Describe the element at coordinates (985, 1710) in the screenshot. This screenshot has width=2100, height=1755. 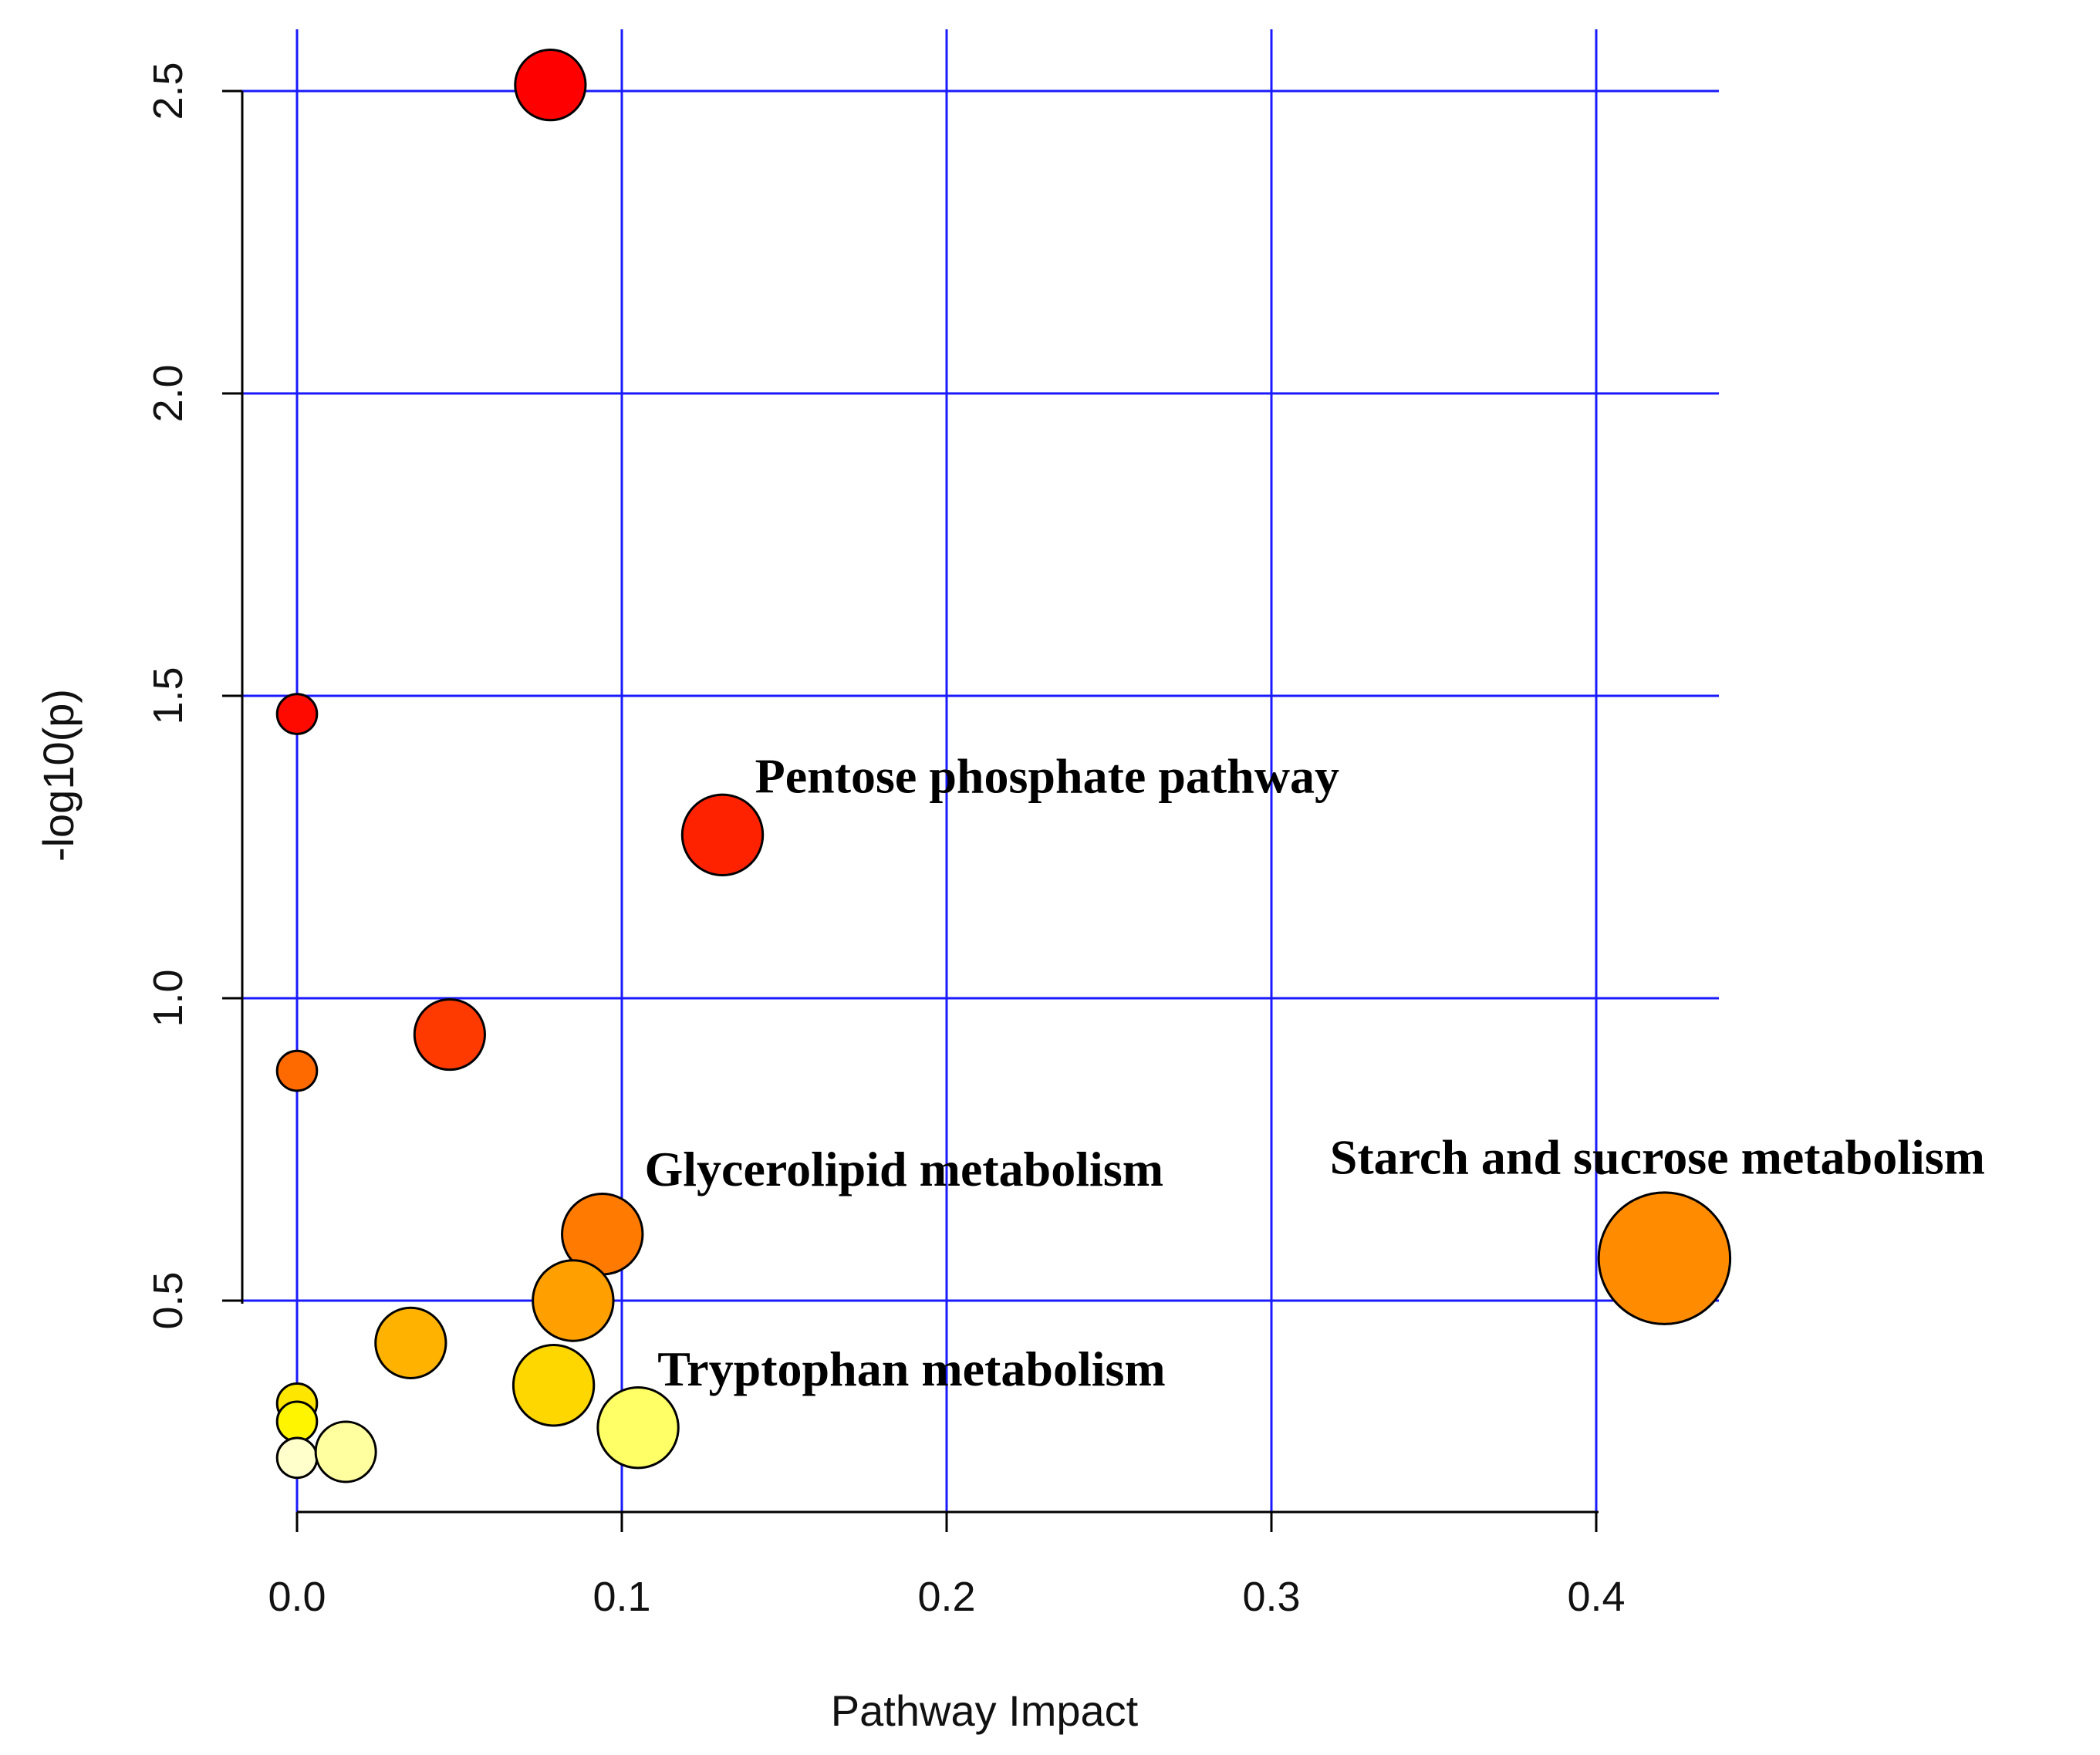
I see `x-axis-title: Pathway Impact` at that location.